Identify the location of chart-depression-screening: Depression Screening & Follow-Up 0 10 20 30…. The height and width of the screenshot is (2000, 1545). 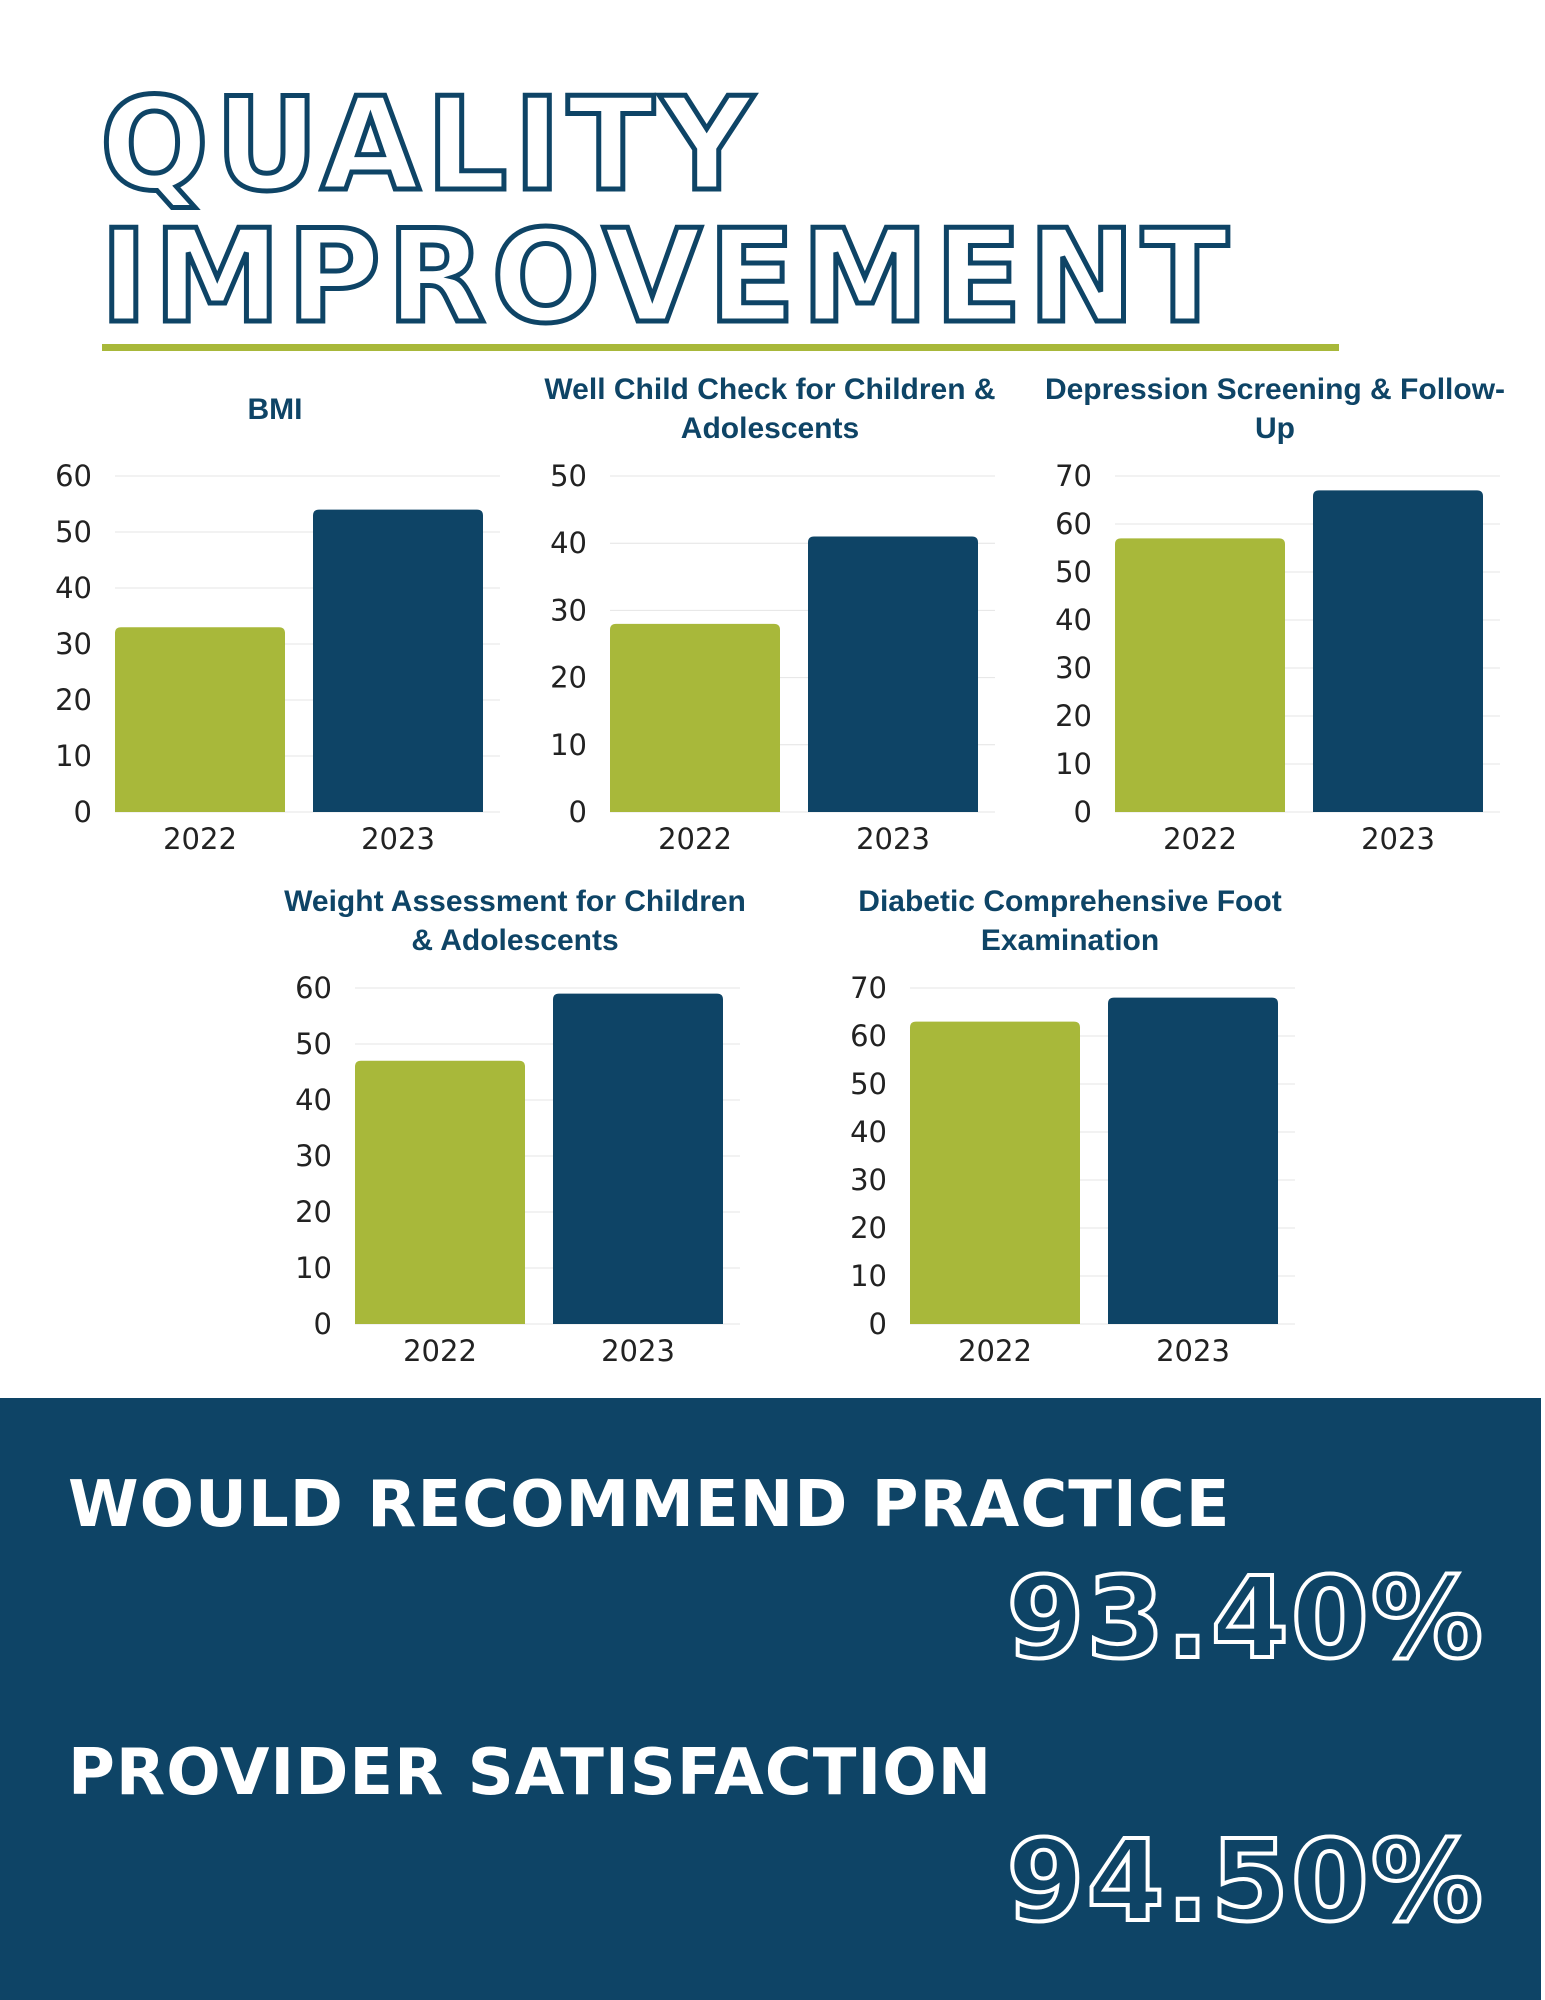
(1275, 612).